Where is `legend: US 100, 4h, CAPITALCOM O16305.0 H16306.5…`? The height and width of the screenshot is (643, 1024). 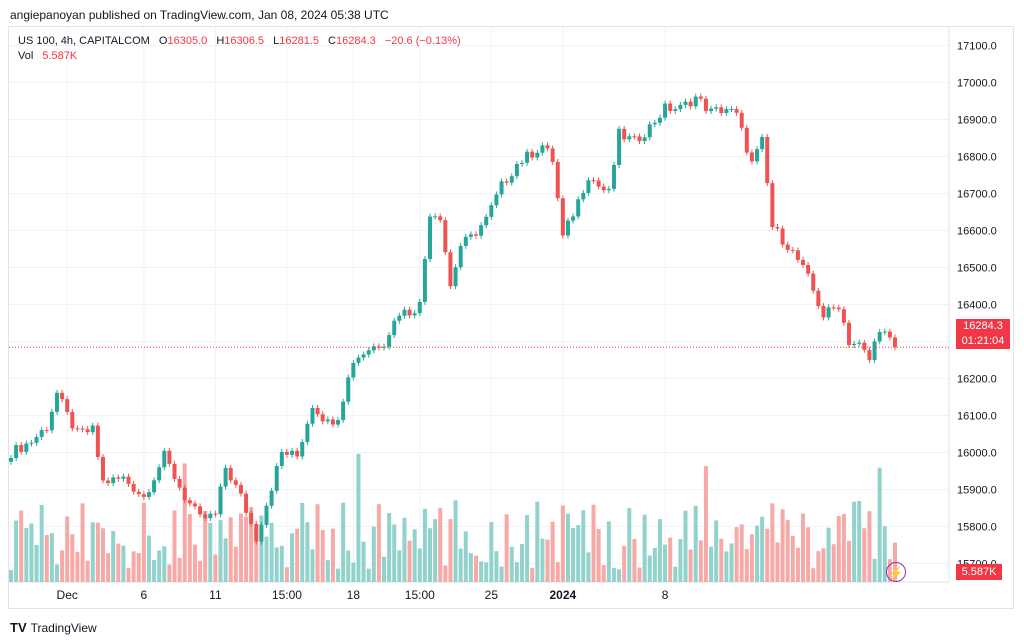 legend: US 100, 4h, CAPITALCOM O16305.0 H16306.5… is located at coordinates (239, 49).